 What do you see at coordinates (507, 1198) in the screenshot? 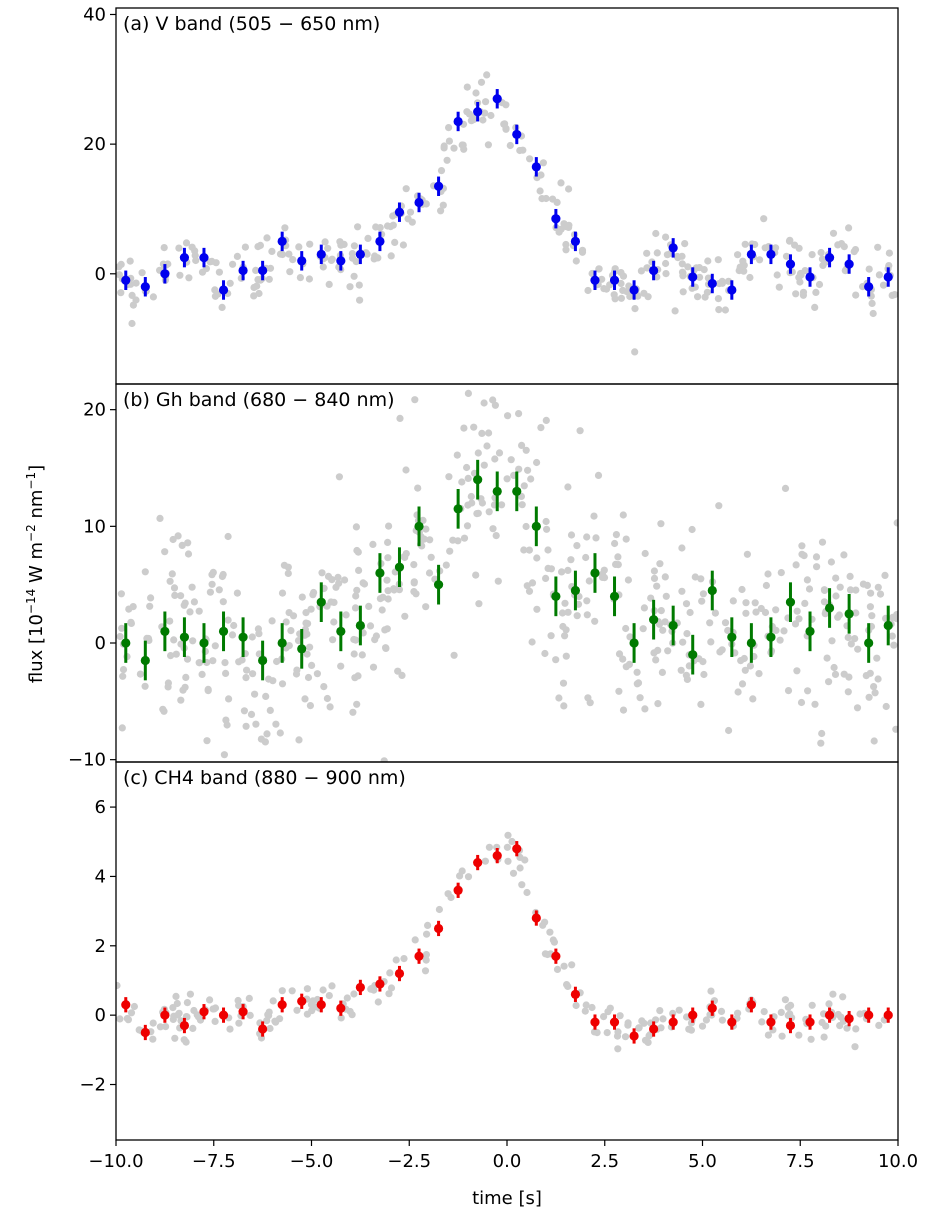
I see `x-axis-title: time [s]` at bounding box center [507, 1198].